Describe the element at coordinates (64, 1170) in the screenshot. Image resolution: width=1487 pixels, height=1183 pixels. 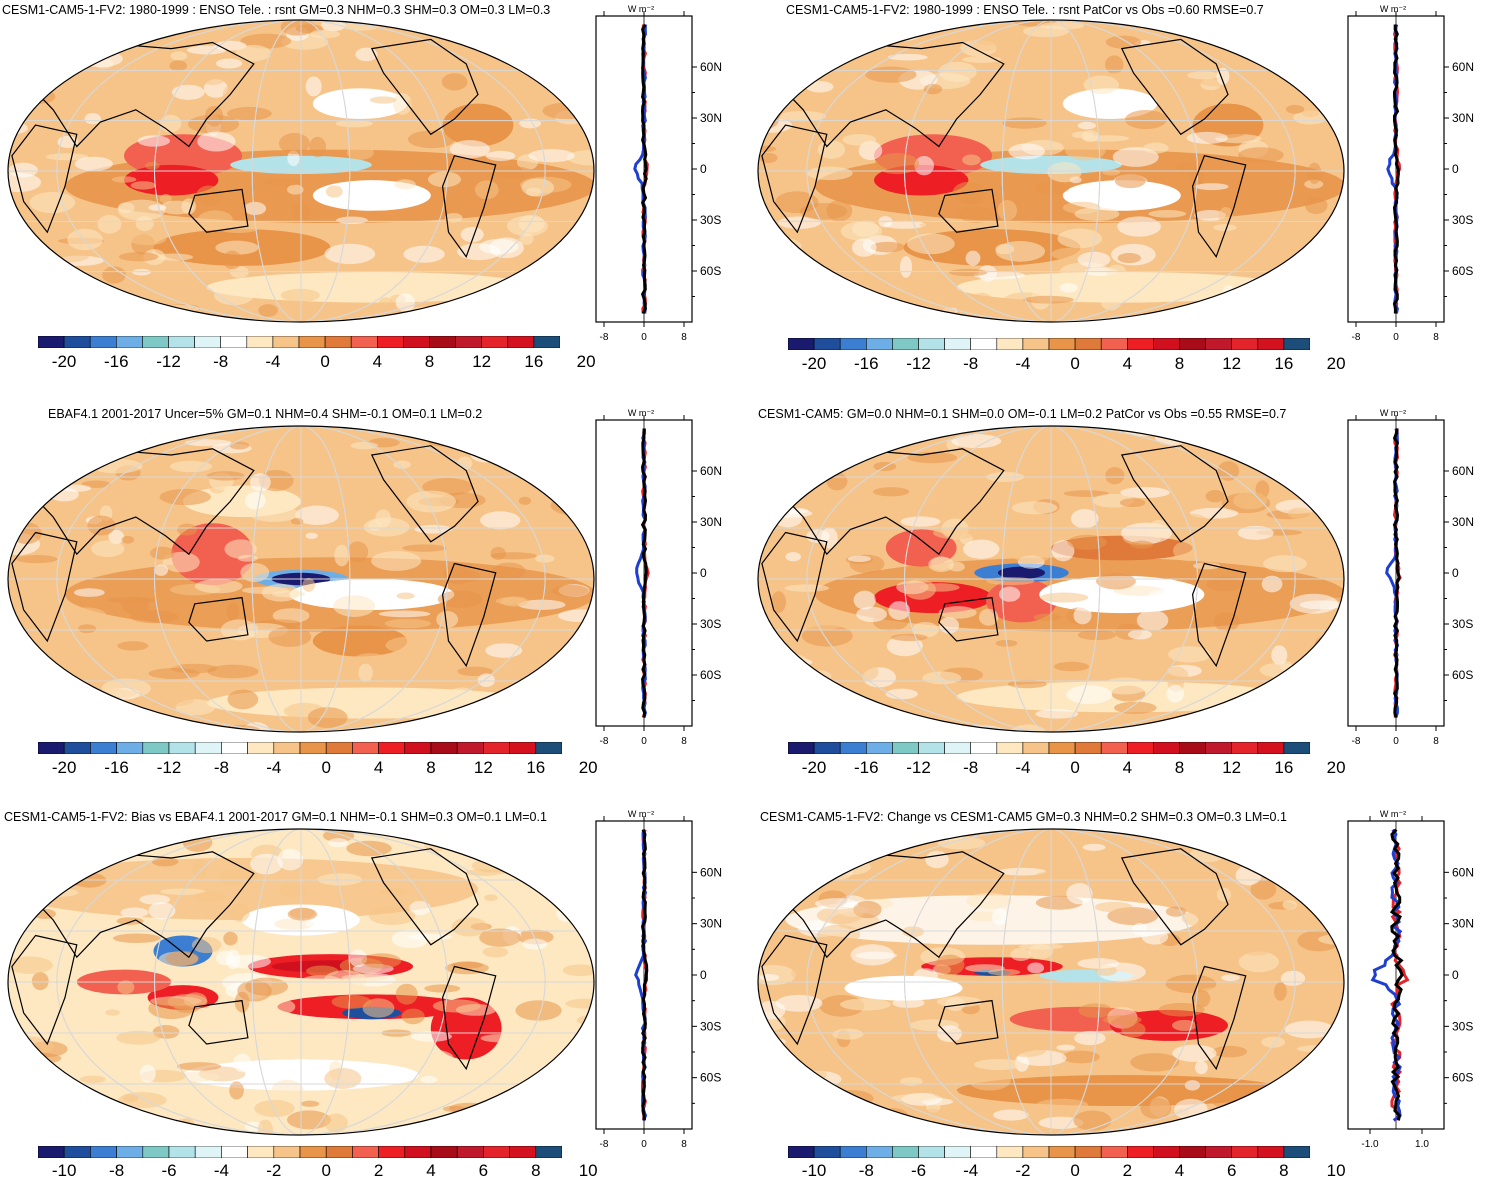
I see `colorbar-label: -10` at that location.